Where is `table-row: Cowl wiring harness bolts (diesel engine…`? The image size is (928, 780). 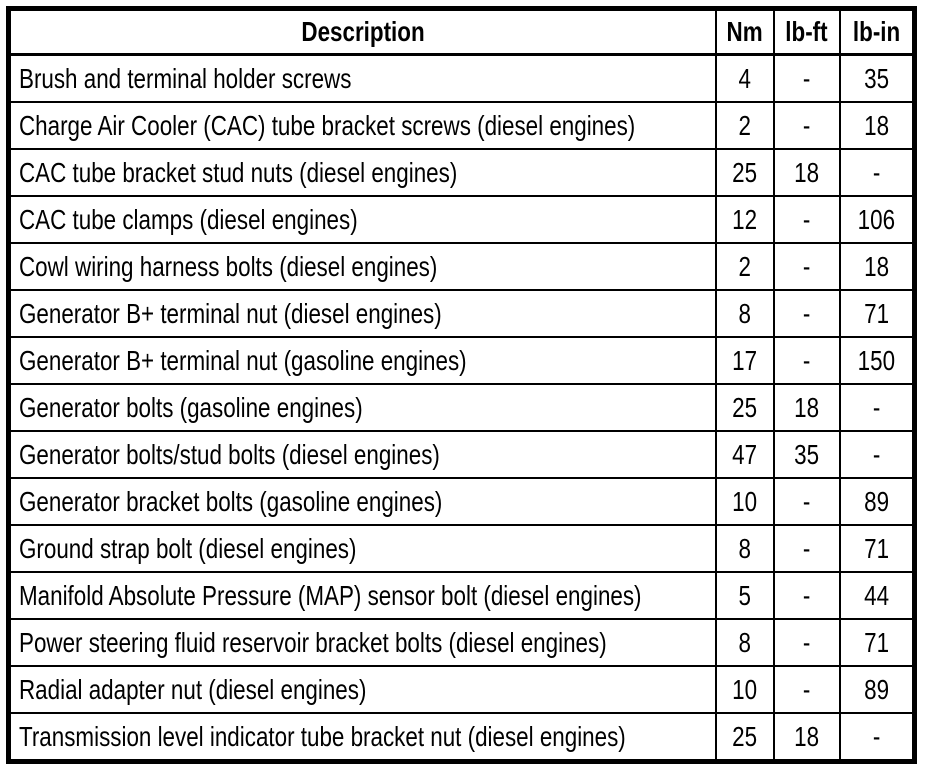
table-row: Cowl wiring harness bolts (diesel engine… is located at coordinates (461, 266).